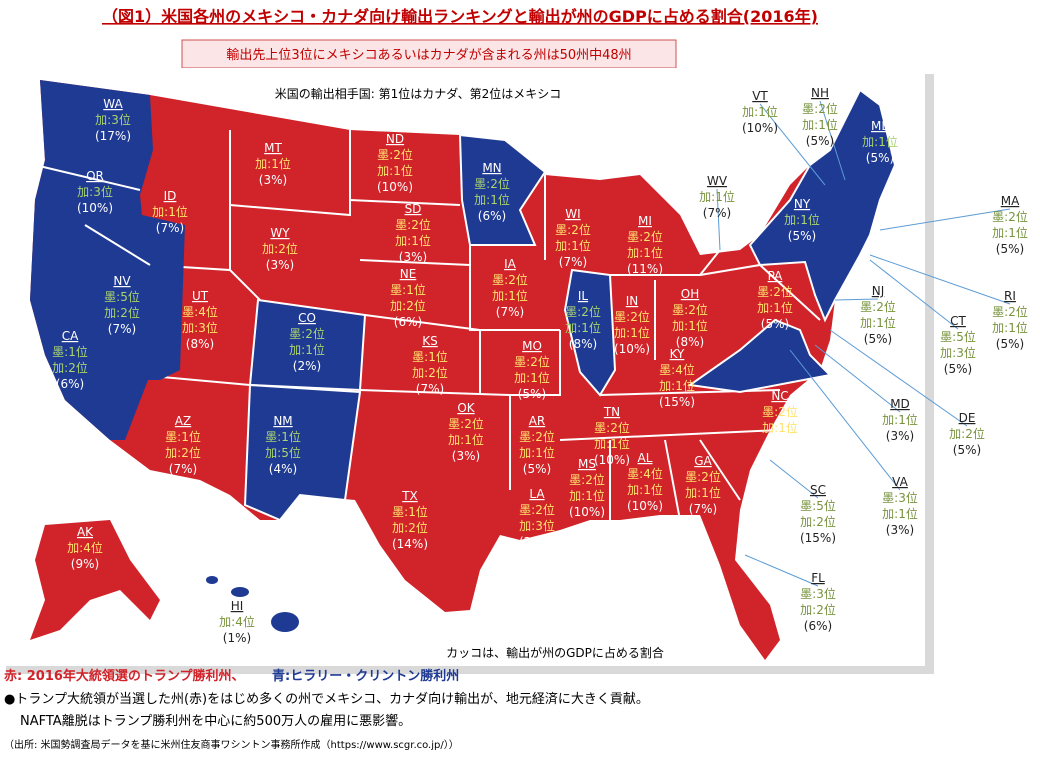 Image resolution: width=1040 pixels, height=761 pixels. I want to click on state-abbr: WY, so click(280, 233).